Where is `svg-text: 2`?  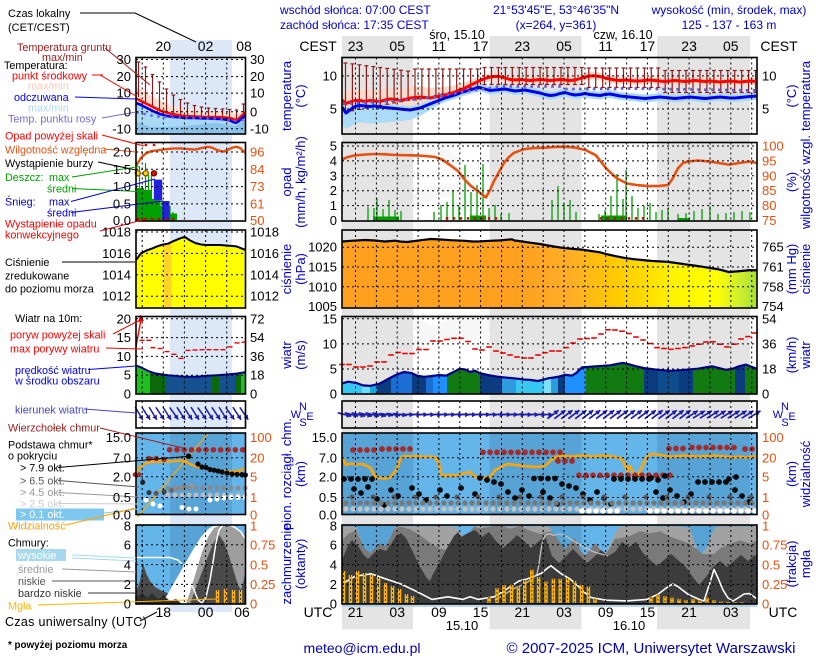
svg-text: 2 is located at coordinates (333, 584).